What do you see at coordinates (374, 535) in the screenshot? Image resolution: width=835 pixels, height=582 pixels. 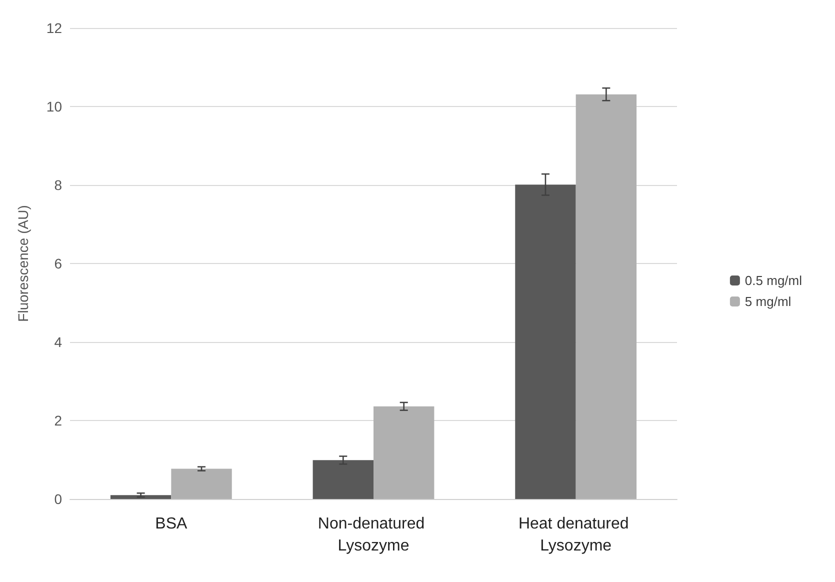 I see `x-tick-label: Non-denatured Lysozyme` at bounding box center [374, 535].